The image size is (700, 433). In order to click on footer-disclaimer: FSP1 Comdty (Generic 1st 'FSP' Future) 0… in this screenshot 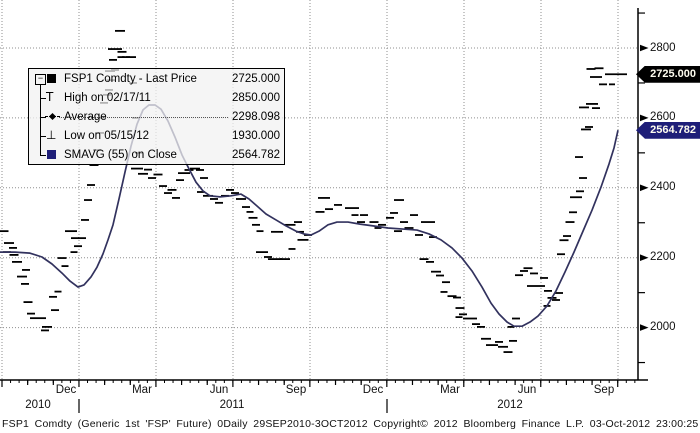, I will do `click(350, 424)`.